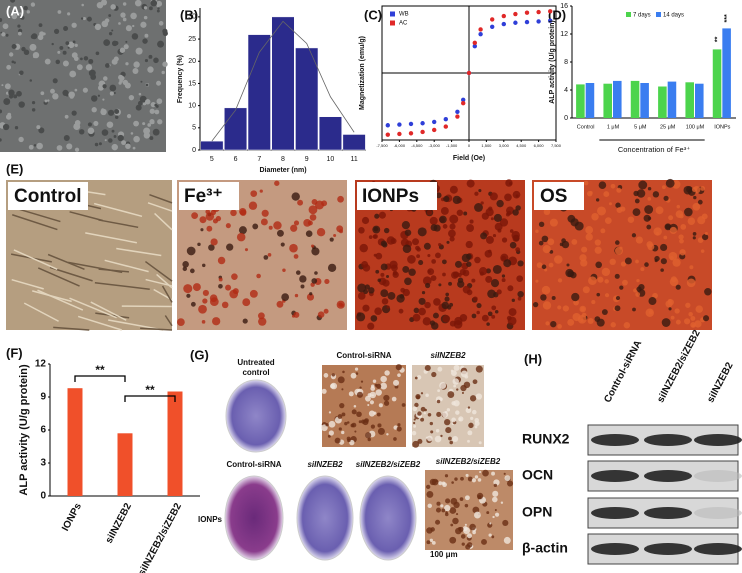 This screenshot has height=573, width=742. I want to click on label-box, so click(48, 196).